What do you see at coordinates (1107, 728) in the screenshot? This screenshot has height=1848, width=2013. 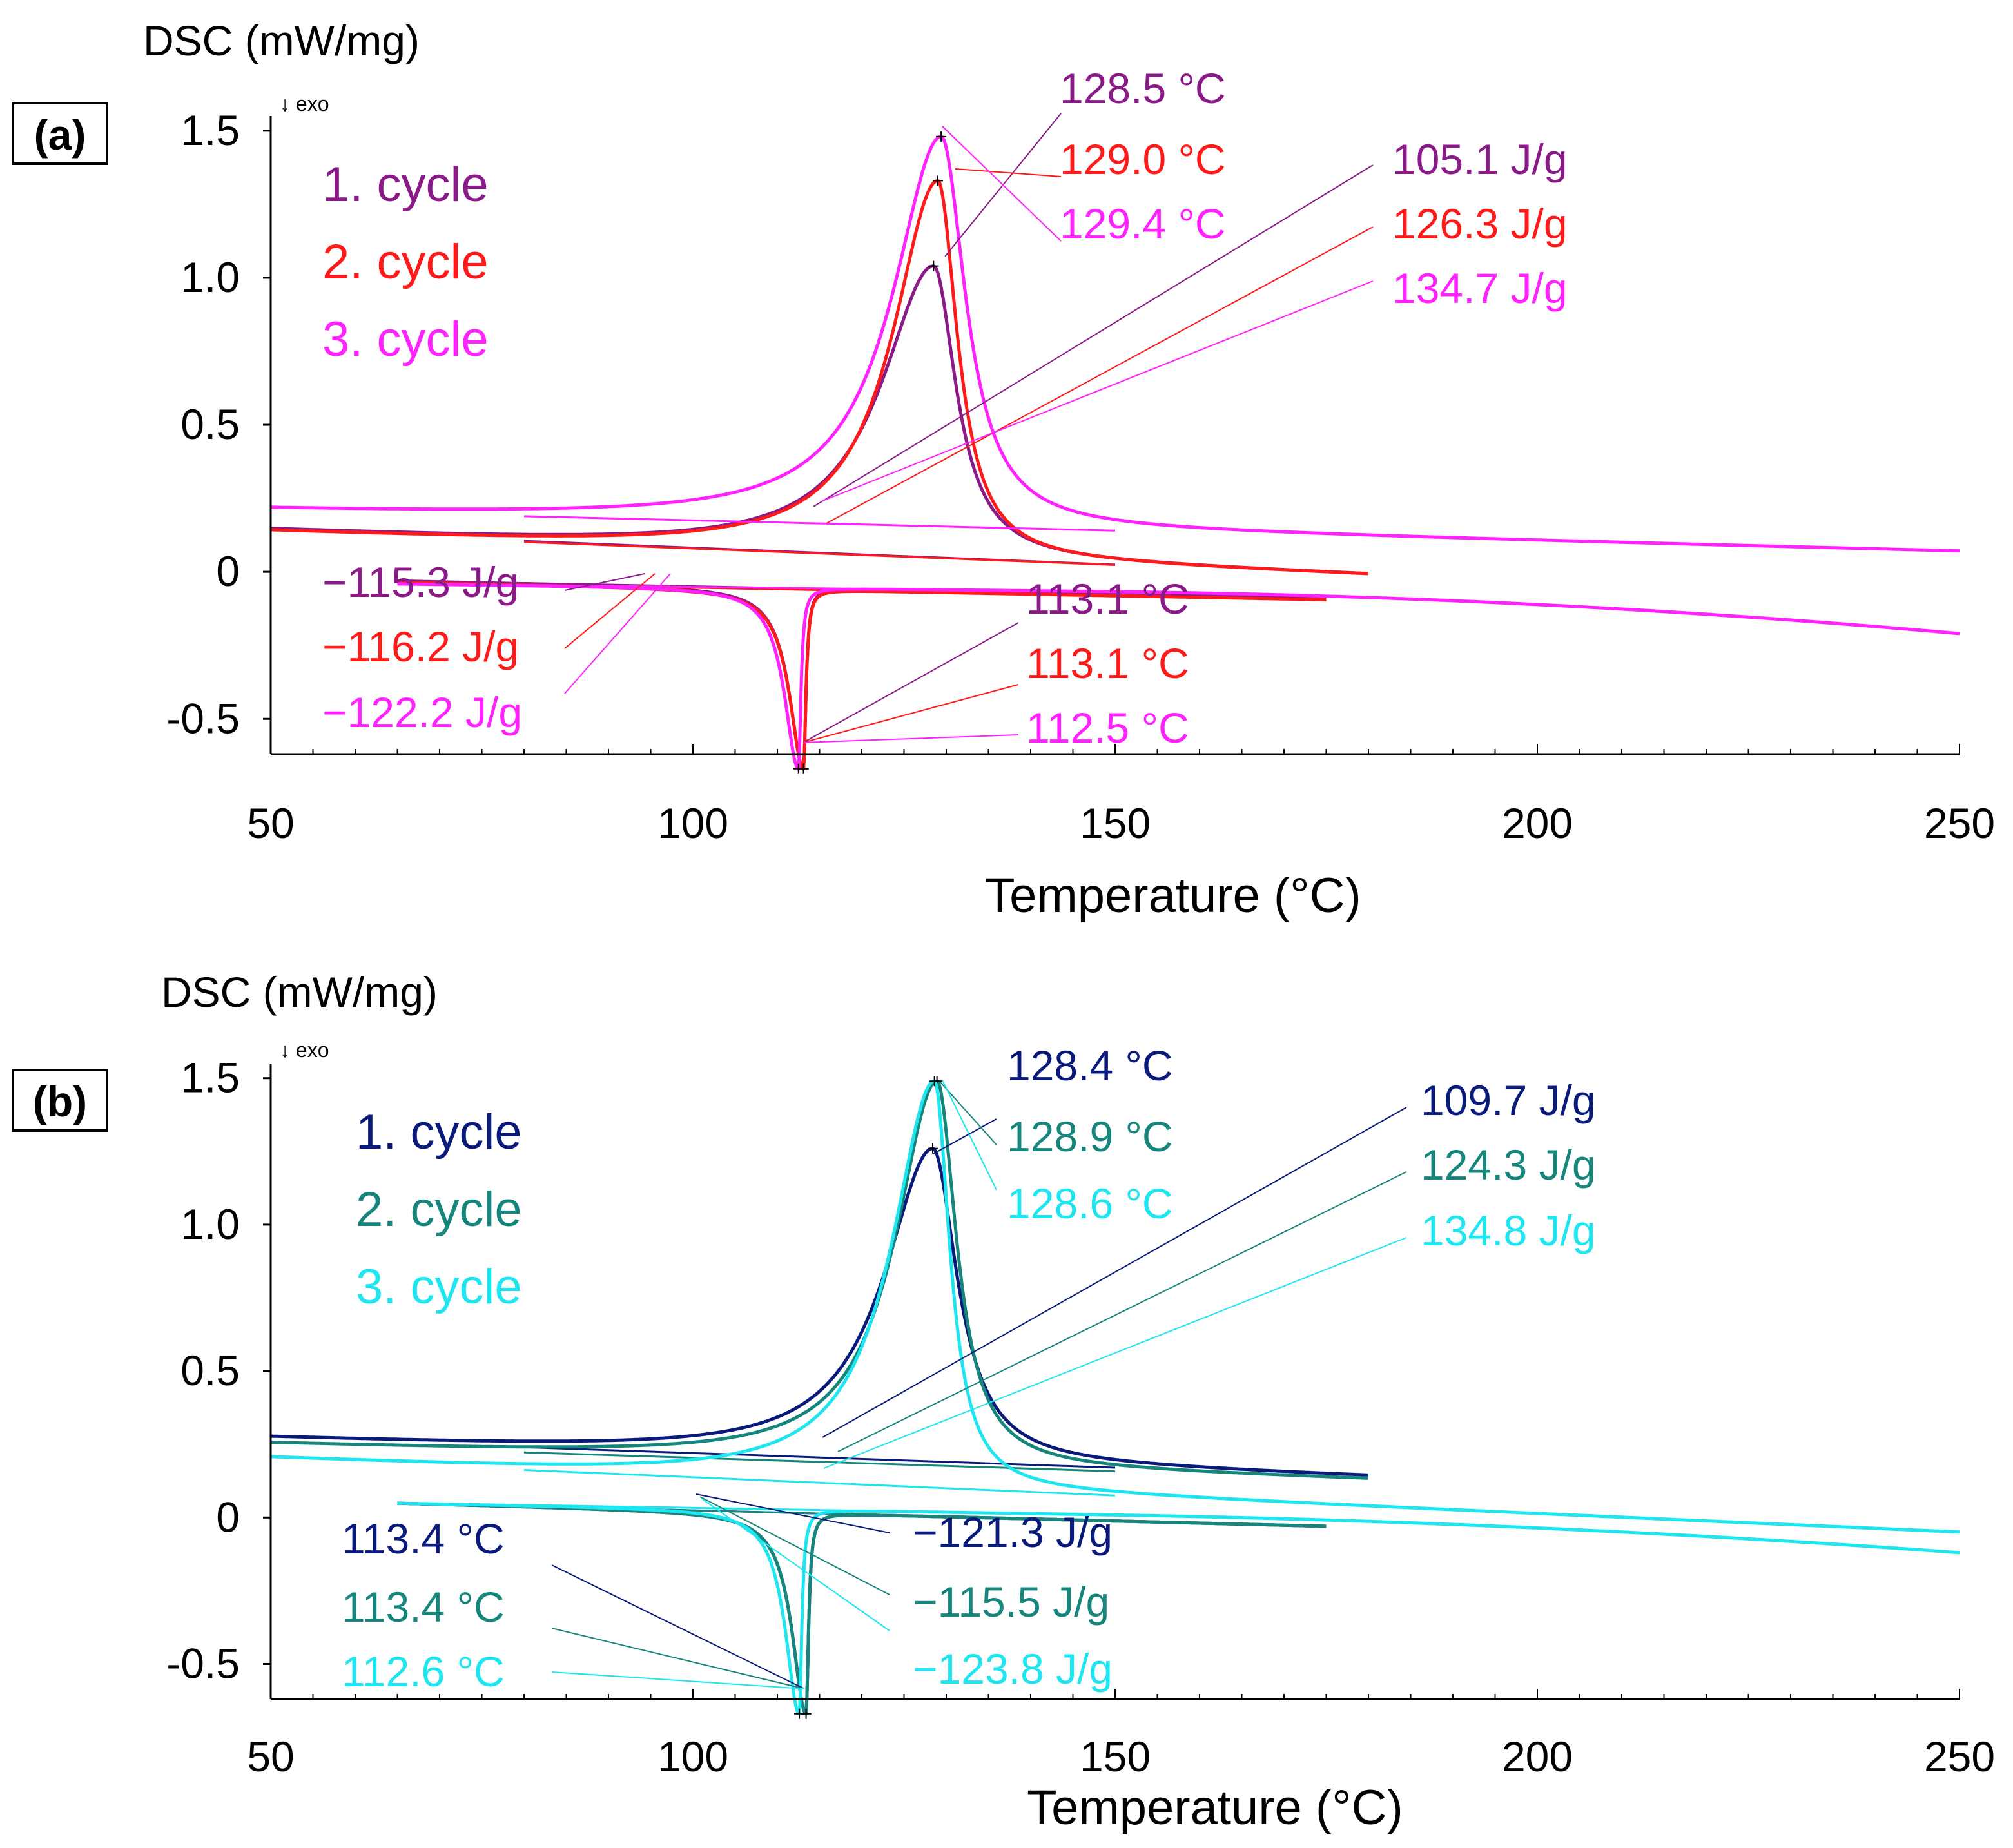 I see `cooling-peak-label: 112.5 °C` at bounding box center [1107, 728].